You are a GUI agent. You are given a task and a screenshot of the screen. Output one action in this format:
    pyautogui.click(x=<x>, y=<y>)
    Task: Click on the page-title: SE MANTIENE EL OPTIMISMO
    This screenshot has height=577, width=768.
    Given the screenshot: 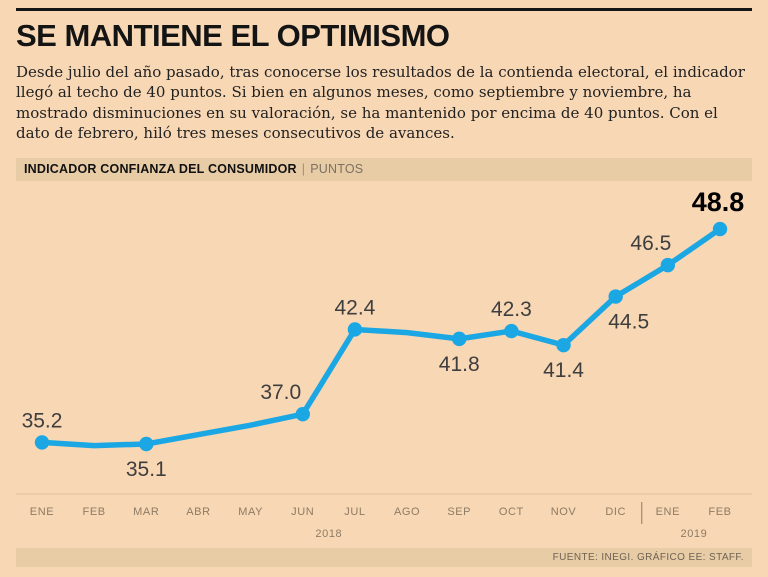 What is the action you would take?
    pyautogui.click(x=233, y=35)
    